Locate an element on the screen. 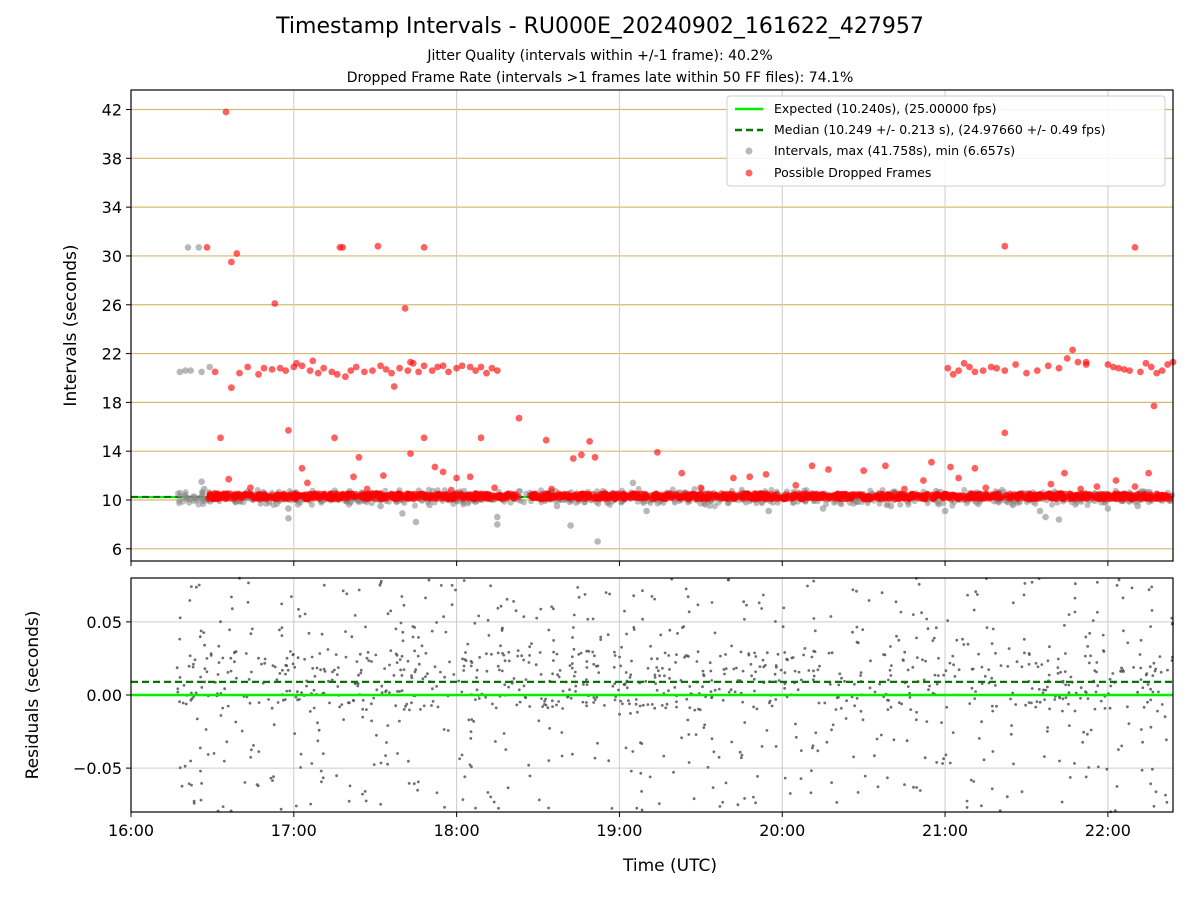 Image resolution: width=1200 pixels, height=900 pixels. intervals-y-ticks: 6 10 14 18 22 26 30 34 38 42 is located at coordinates (116, 330).